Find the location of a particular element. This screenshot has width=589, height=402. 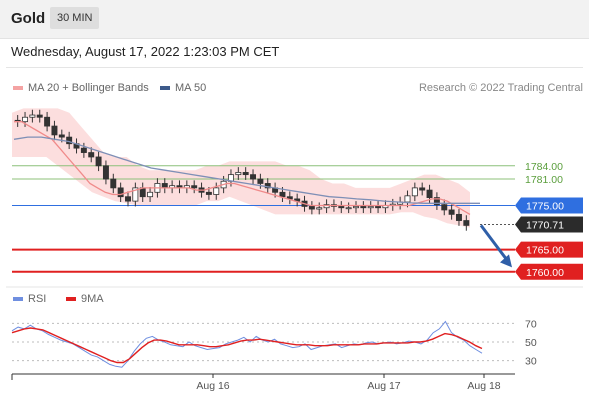

rsi-tick-30: 30 is located at coordinates (531, 362).